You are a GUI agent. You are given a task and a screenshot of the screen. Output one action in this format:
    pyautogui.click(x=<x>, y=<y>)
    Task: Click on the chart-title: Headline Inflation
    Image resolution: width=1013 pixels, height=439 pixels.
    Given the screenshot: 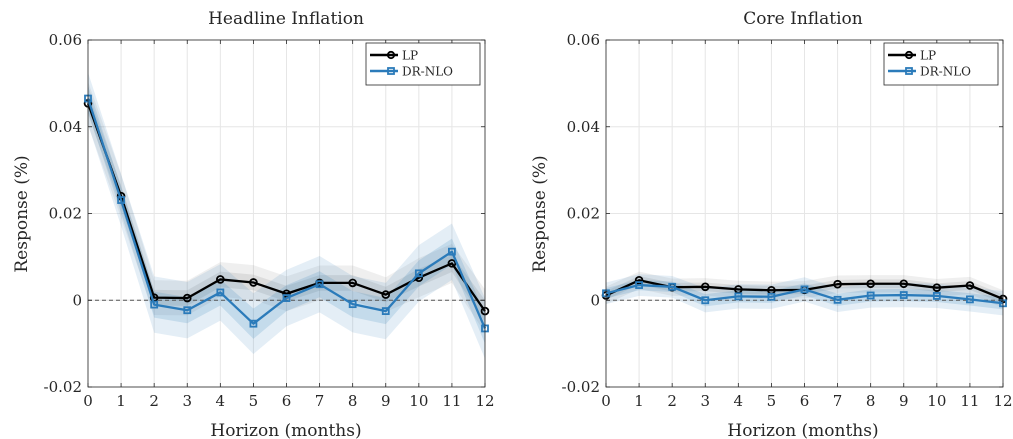 What is the action you would take?
    pyautogui.click(x=286, y=19)
    